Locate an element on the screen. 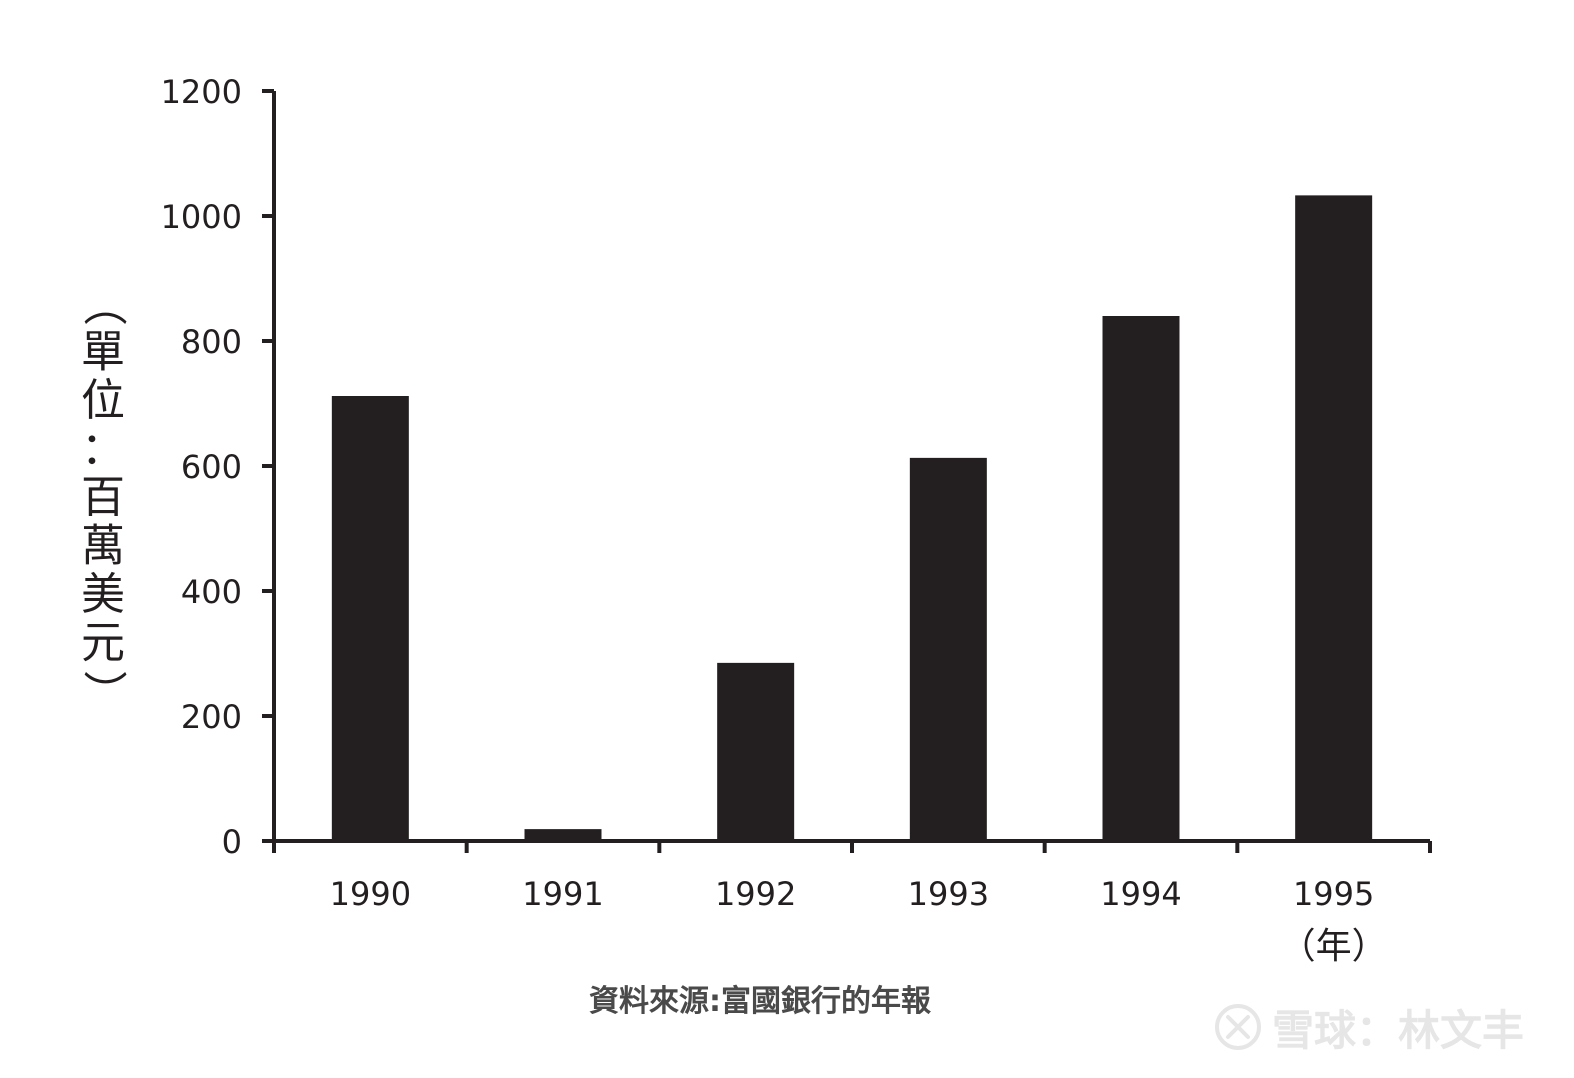  y-tick-label-1200: 1200 is located at coordinates (201, 92).